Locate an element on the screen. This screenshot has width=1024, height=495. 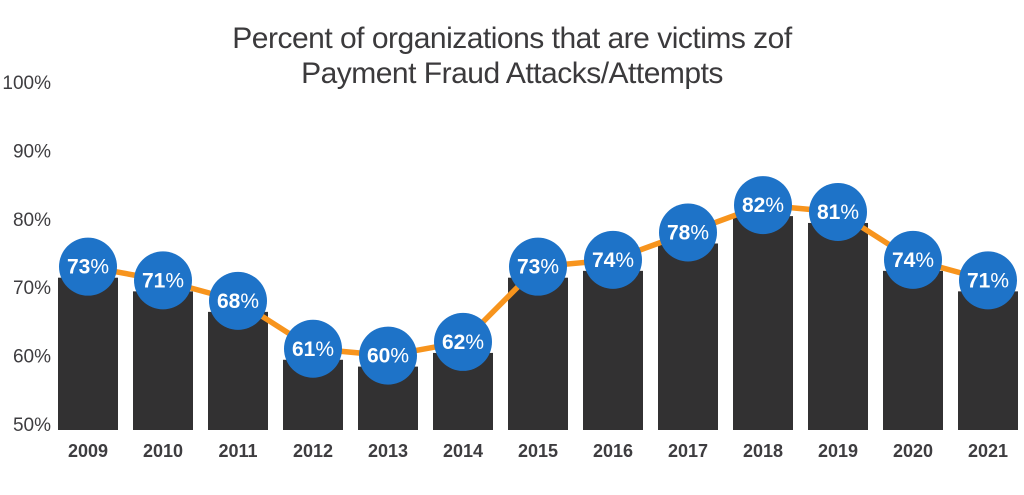
x-axis-label-2013: 2013 is located at coordinates (388, 451).